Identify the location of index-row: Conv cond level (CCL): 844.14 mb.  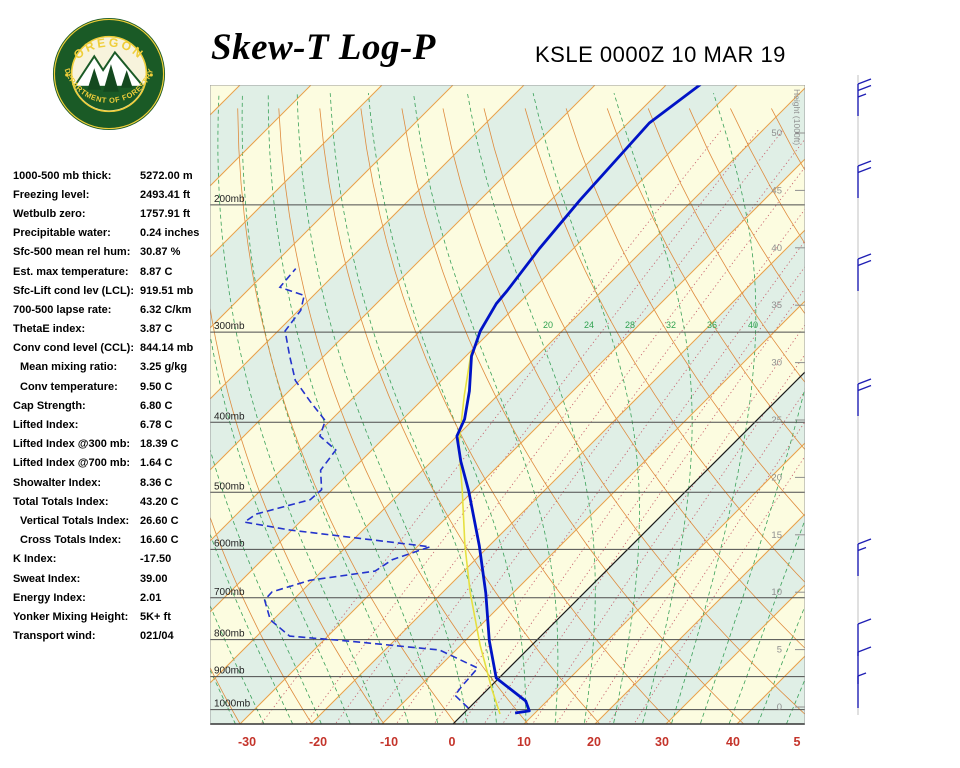
(111, 348).